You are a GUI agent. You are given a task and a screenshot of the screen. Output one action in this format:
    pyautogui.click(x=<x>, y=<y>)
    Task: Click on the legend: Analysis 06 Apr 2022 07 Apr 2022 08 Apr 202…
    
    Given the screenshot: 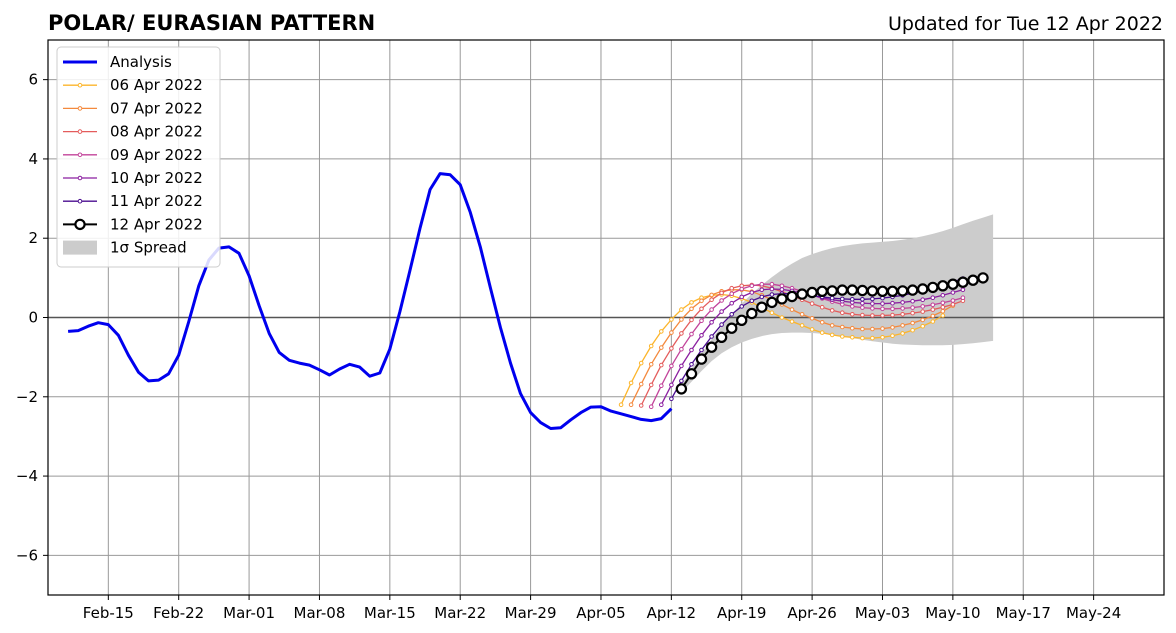 What is the action you would take?
    pyautogui.click(x=138, y=157)
    